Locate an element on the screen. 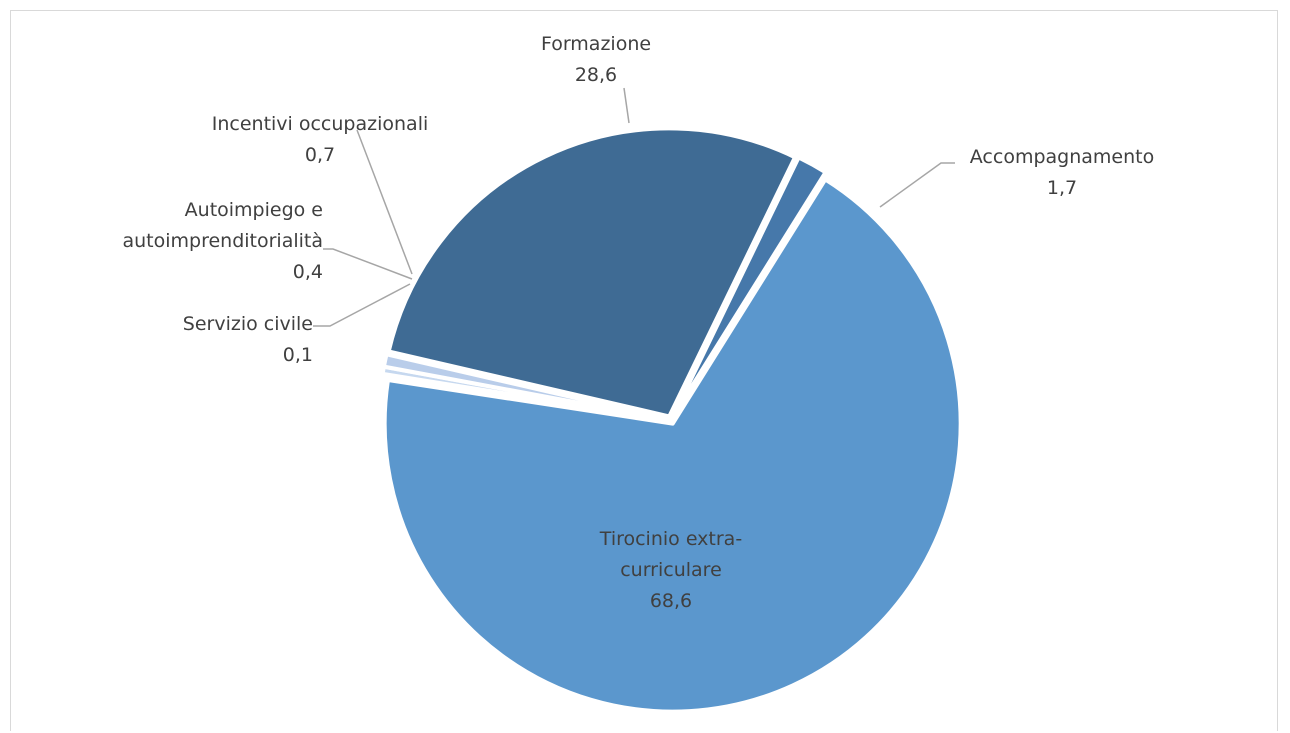 The height and width of the screenshot is (733, 1290). pie-slice-formazione is located at coordinates (592, 272).